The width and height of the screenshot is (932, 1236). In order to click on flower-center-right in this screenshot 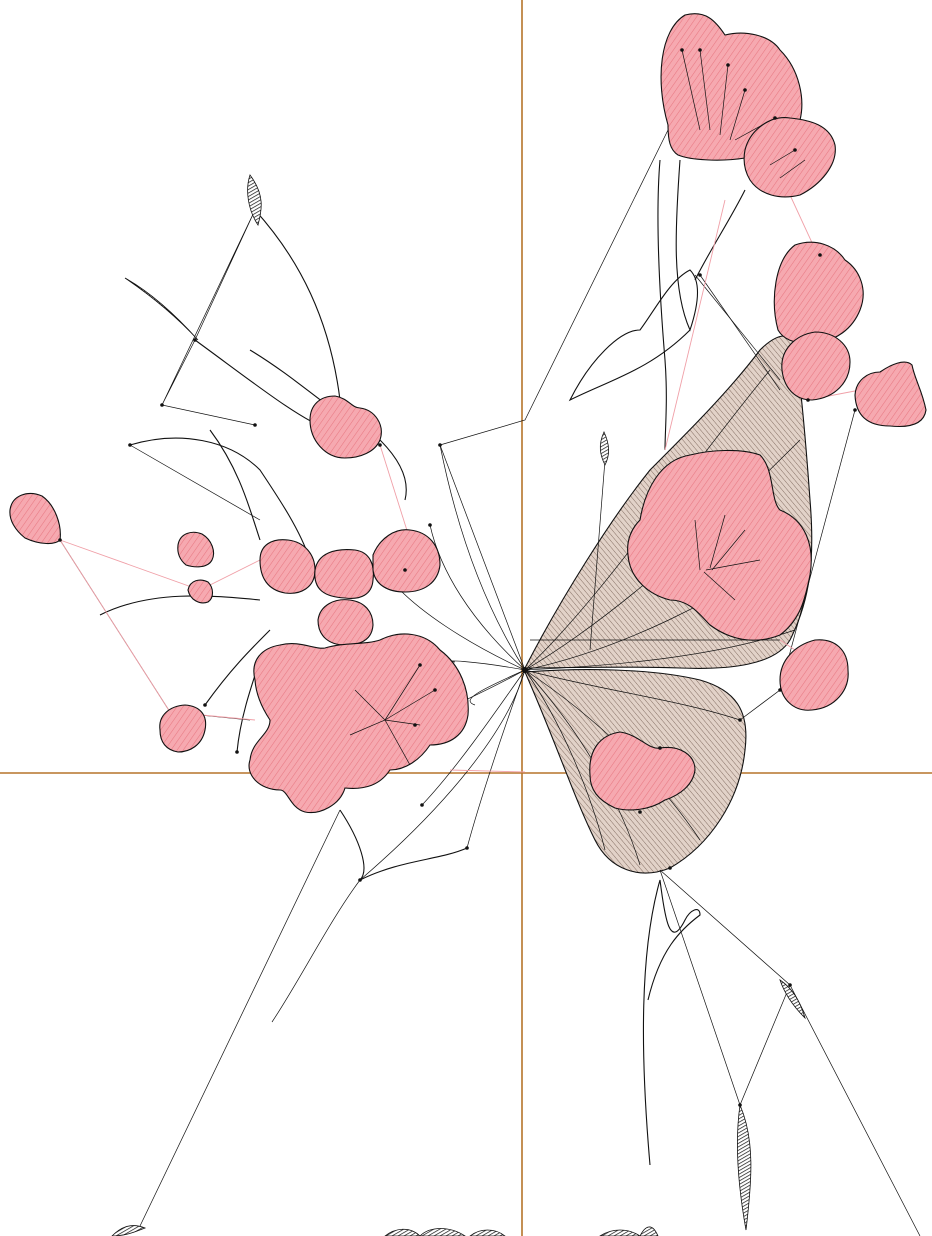, I will do `click(642, 771)`.